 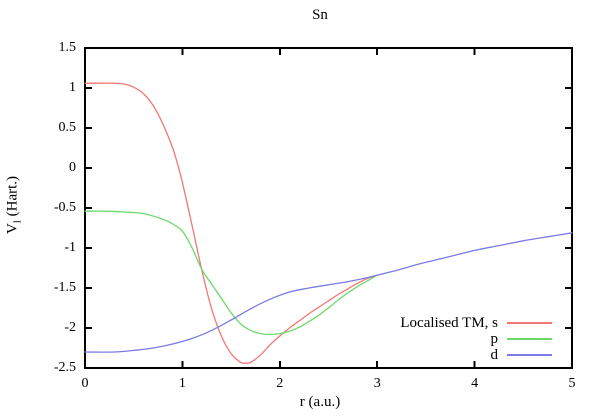 I want to click on x-tick-label: 4, so click(x=475, y=383).